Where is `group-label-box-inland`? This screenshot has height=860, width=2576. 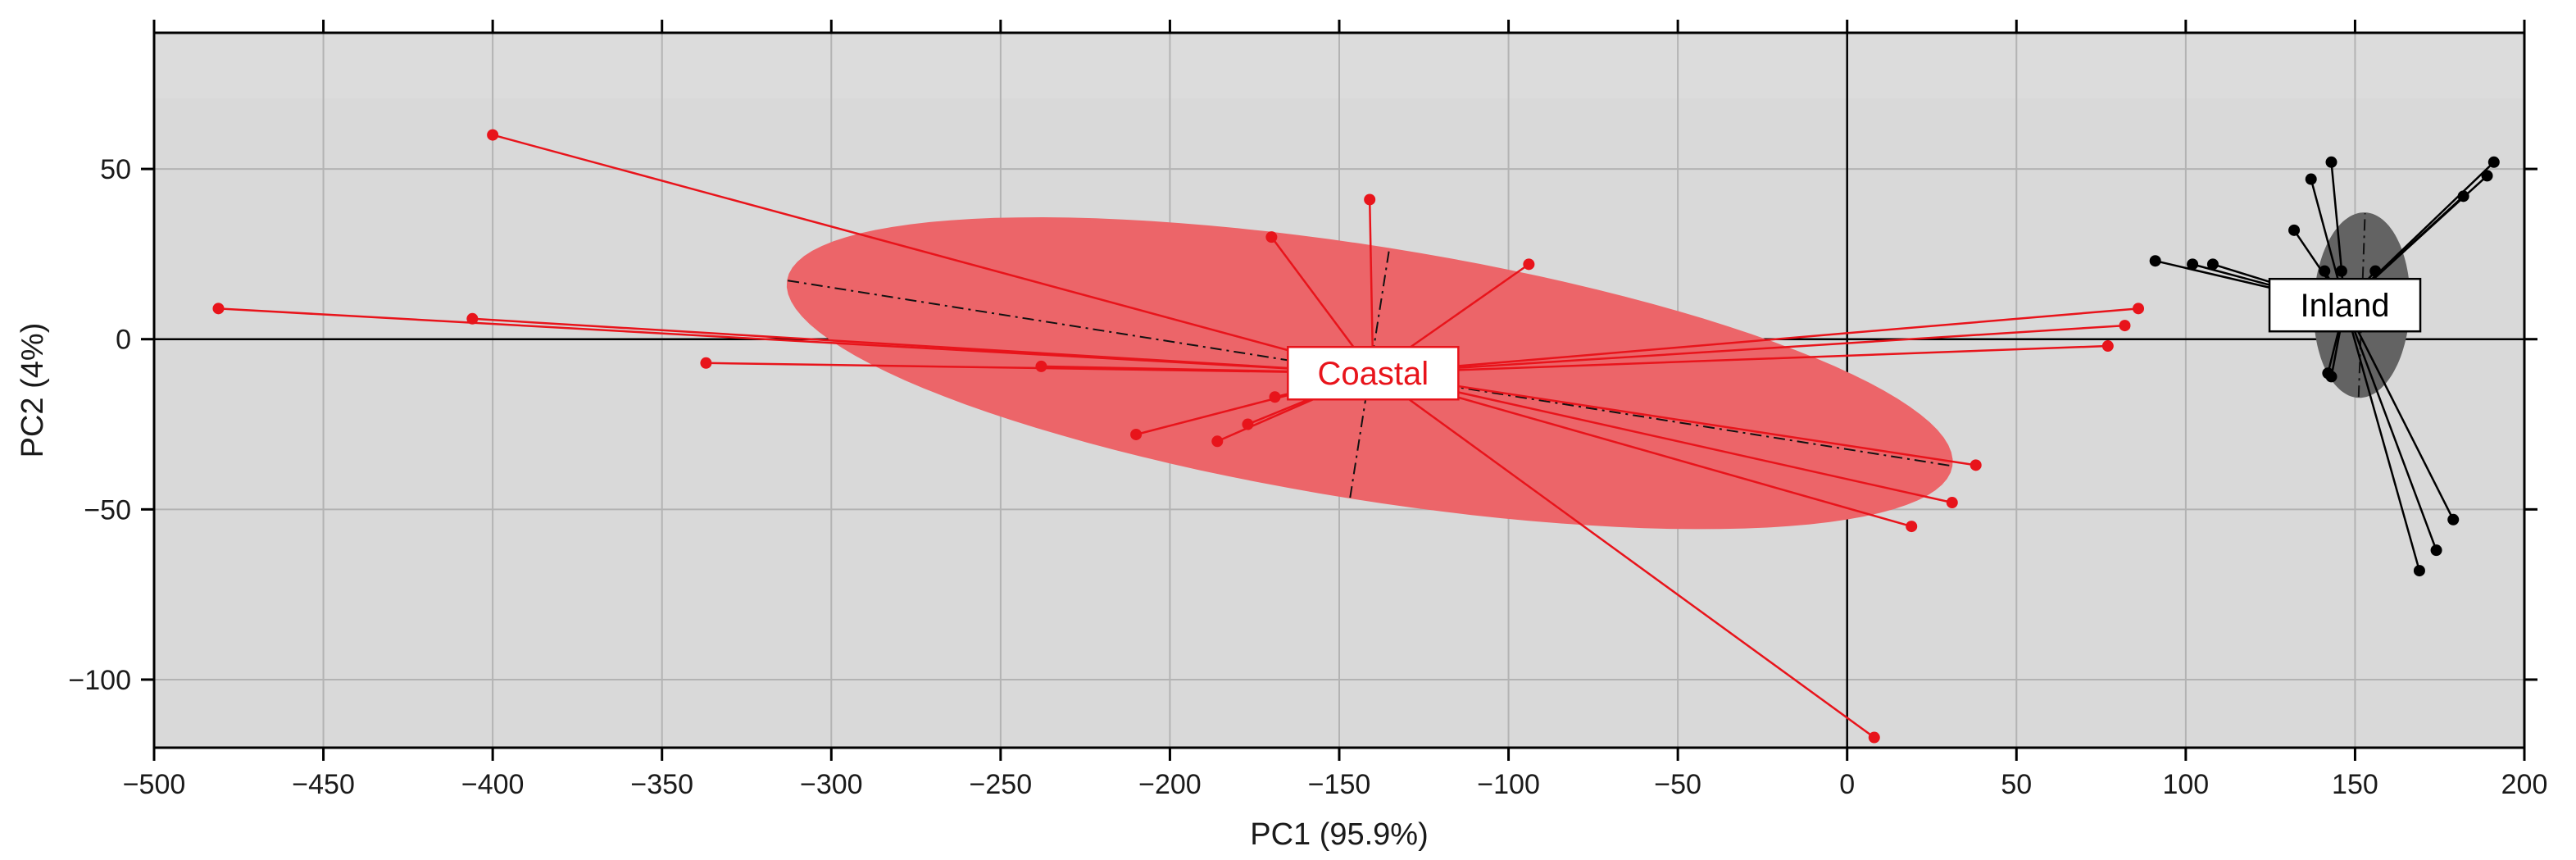 group-label-box-inland is located at coordinates (2345, 305).